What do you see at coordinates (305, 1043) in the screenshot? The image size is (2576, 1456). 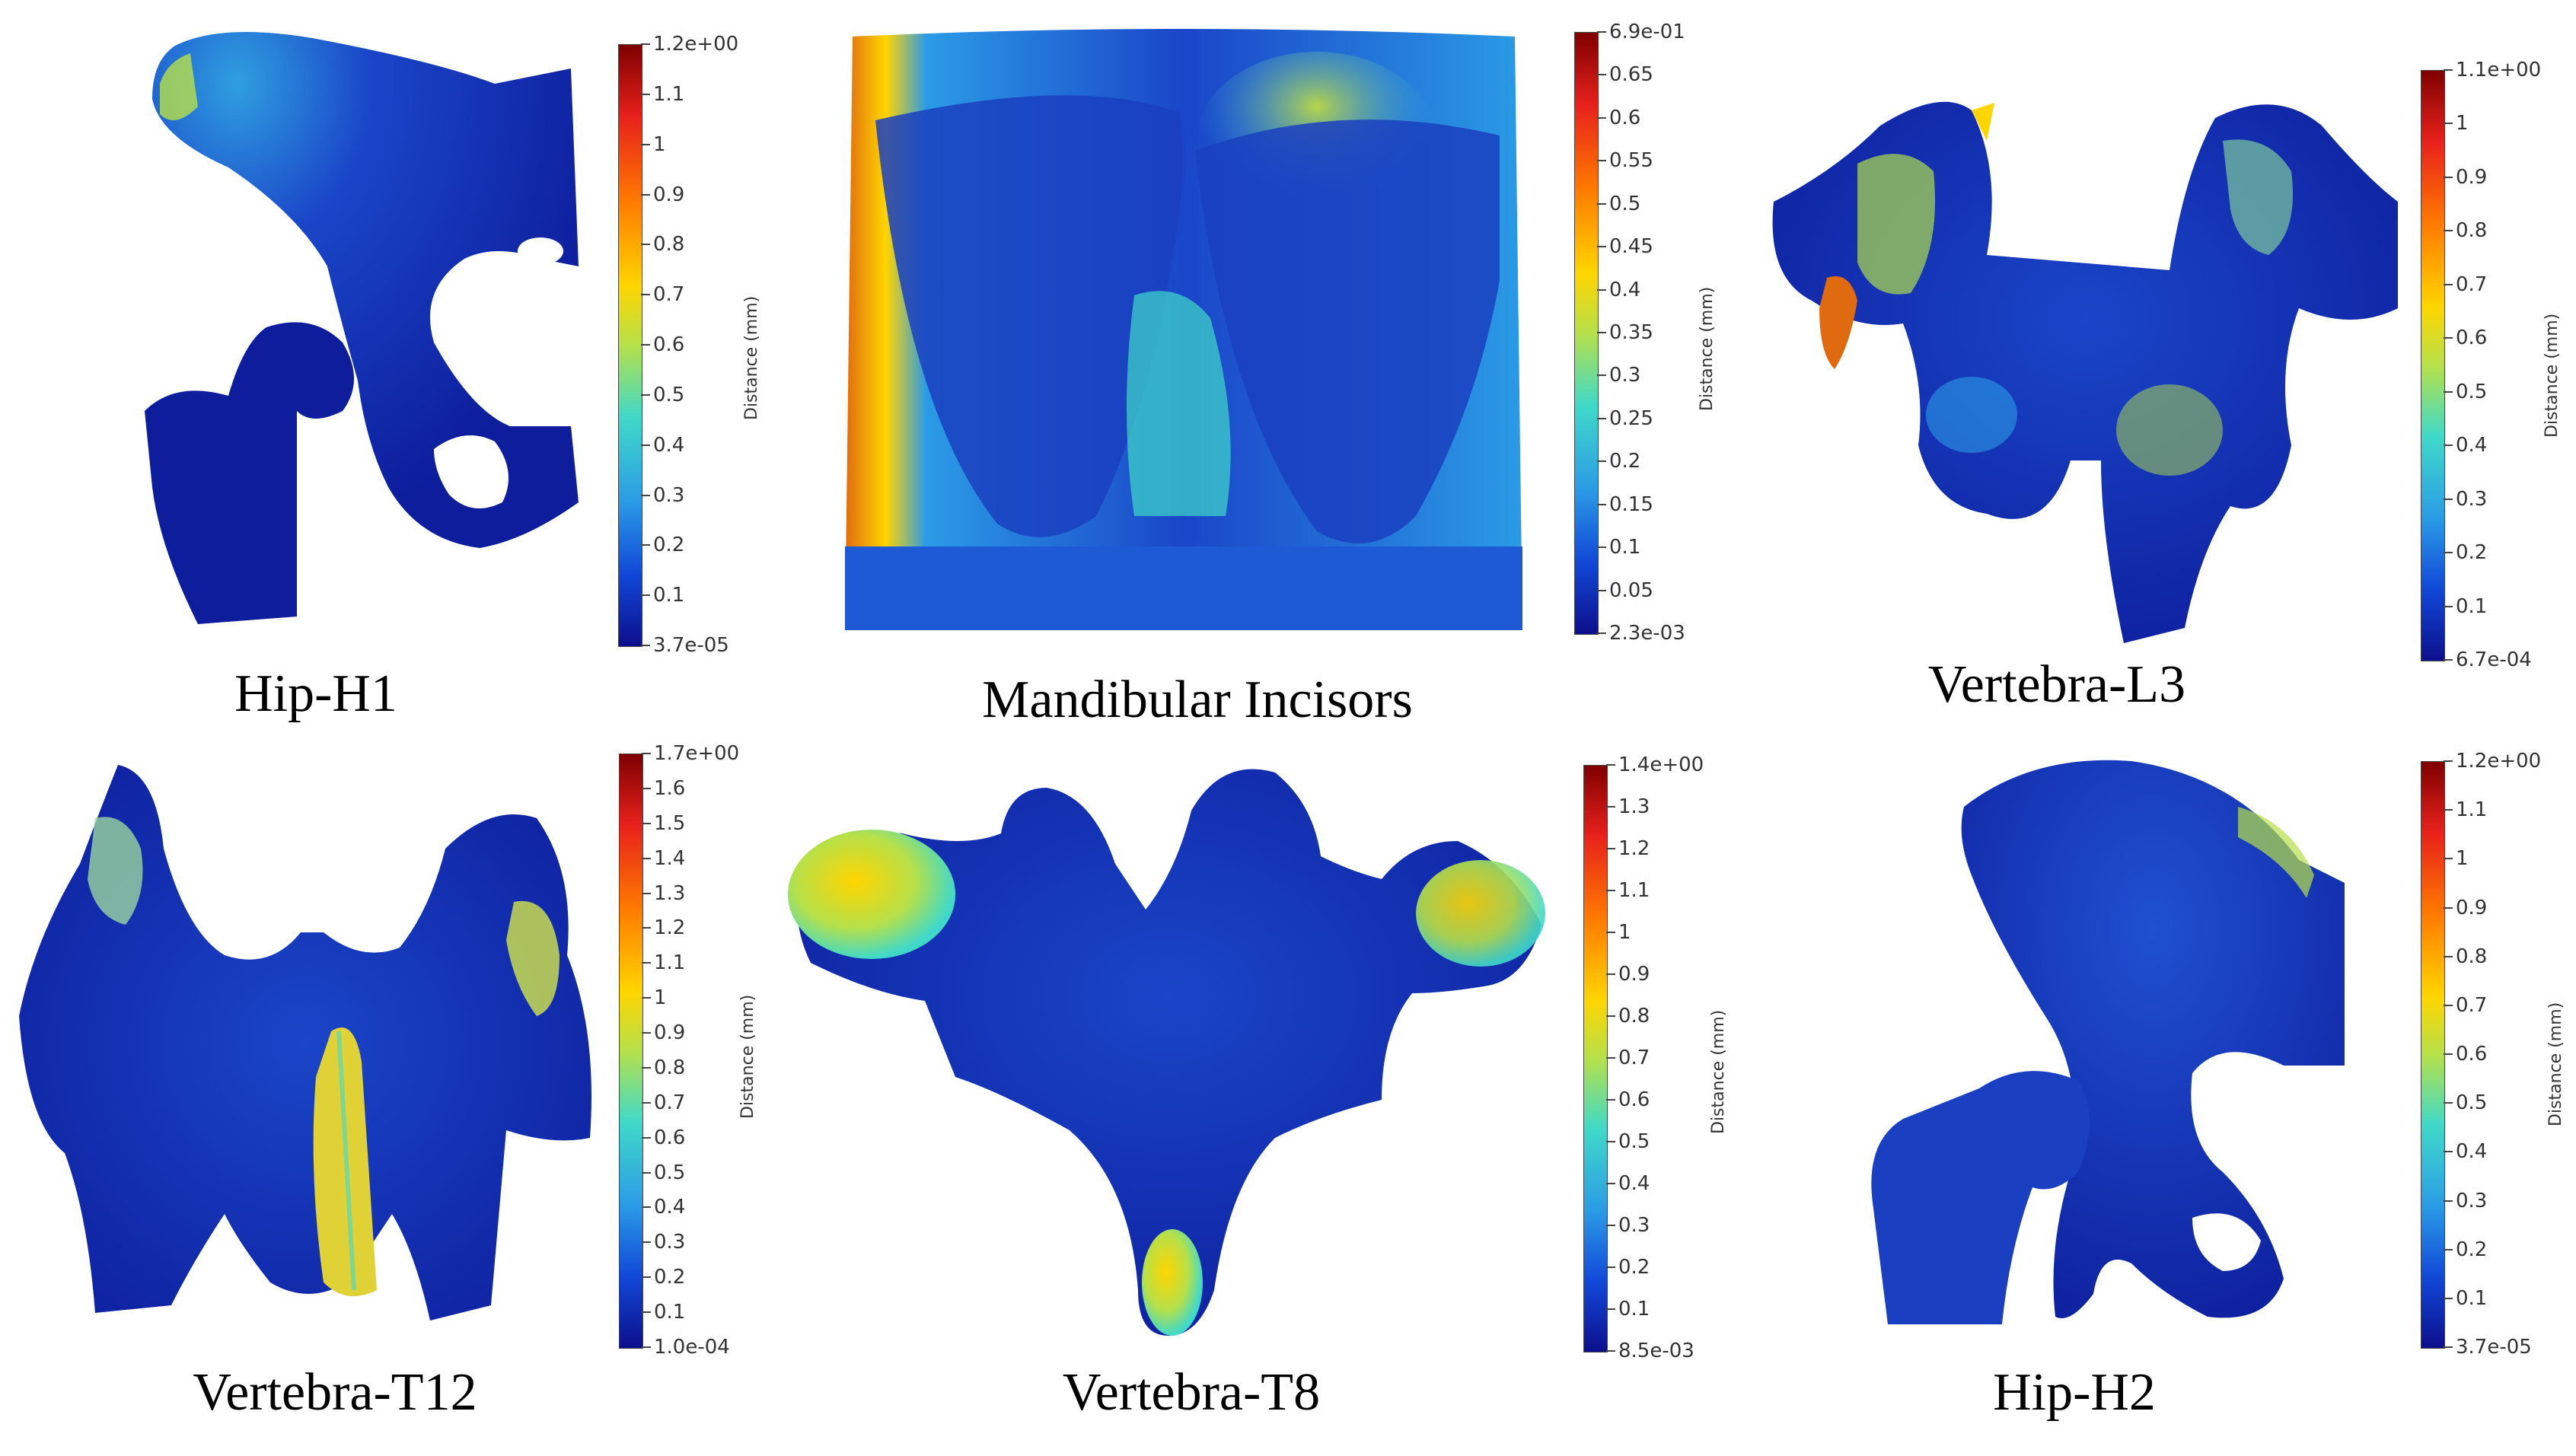 I see `vertebra-t12-mesh` at bounding box center [305, 1043].